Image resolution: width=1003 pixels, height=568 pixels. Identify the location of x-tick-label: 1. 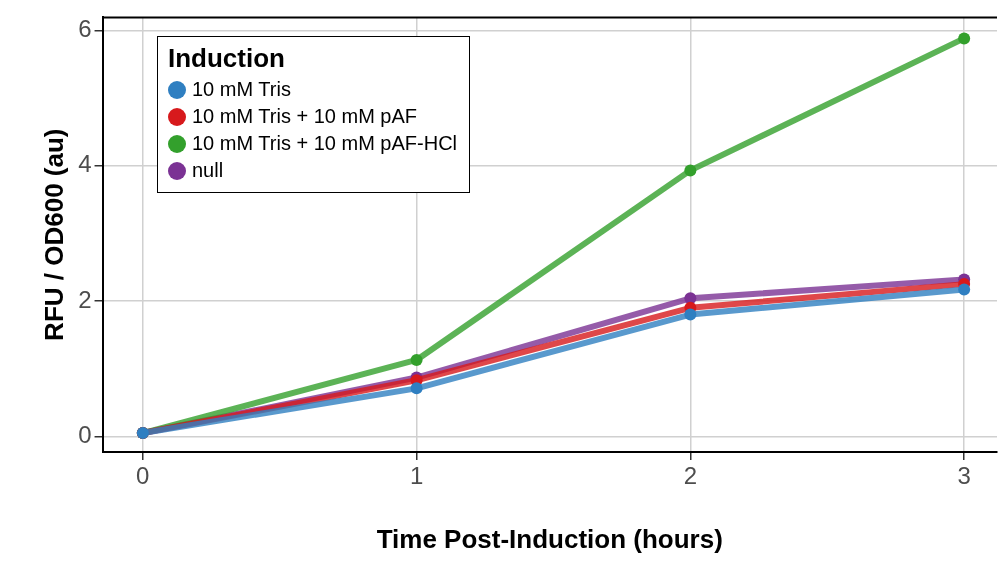
(416, 476).